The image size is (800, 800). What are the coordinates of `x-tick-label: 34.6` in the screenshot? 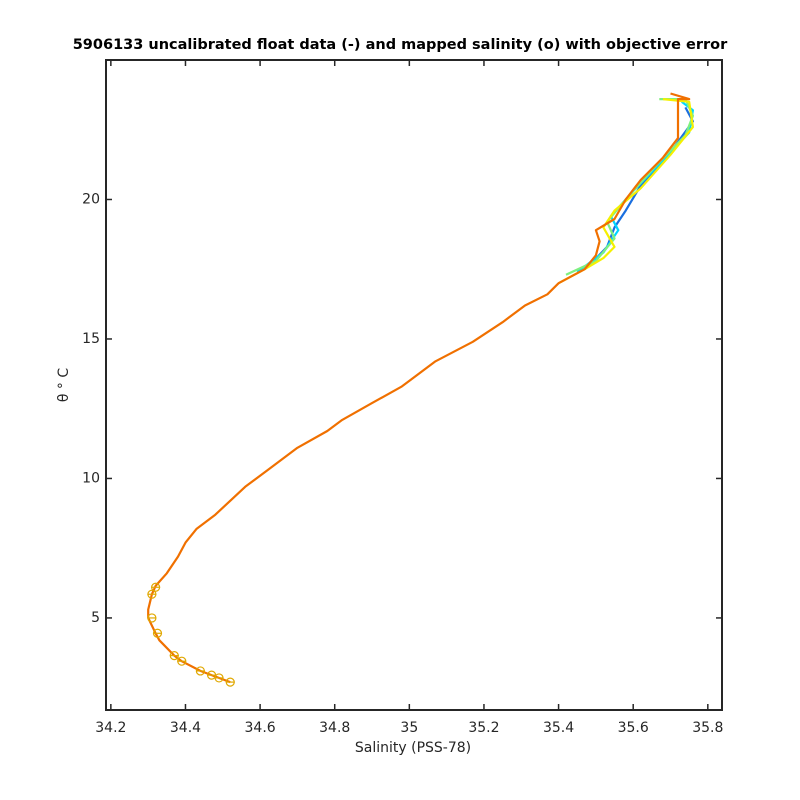 It's located at (260, 728).